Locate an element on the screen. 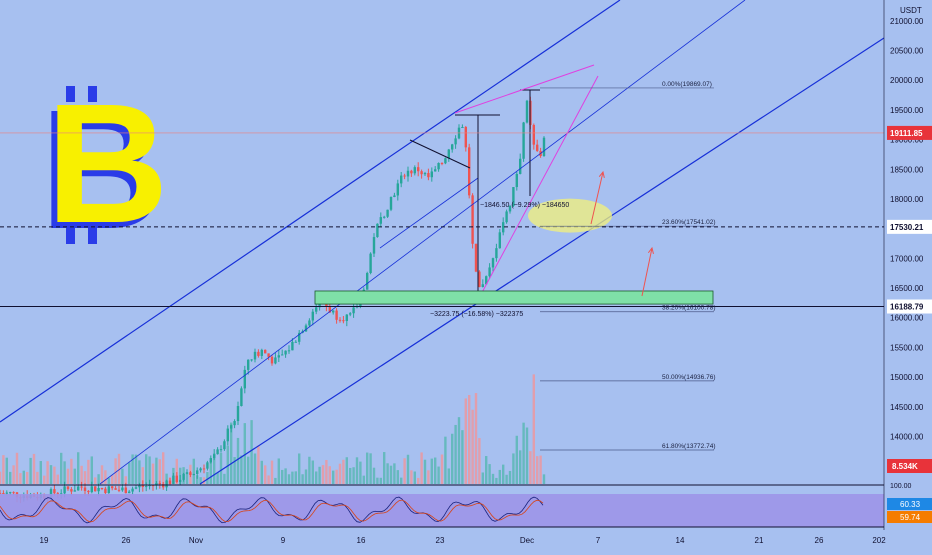 Image resolution: width=932 pixels, height=555 pixels. oscillator-upper-label: 100.00 is located at coordinates (901, 486).